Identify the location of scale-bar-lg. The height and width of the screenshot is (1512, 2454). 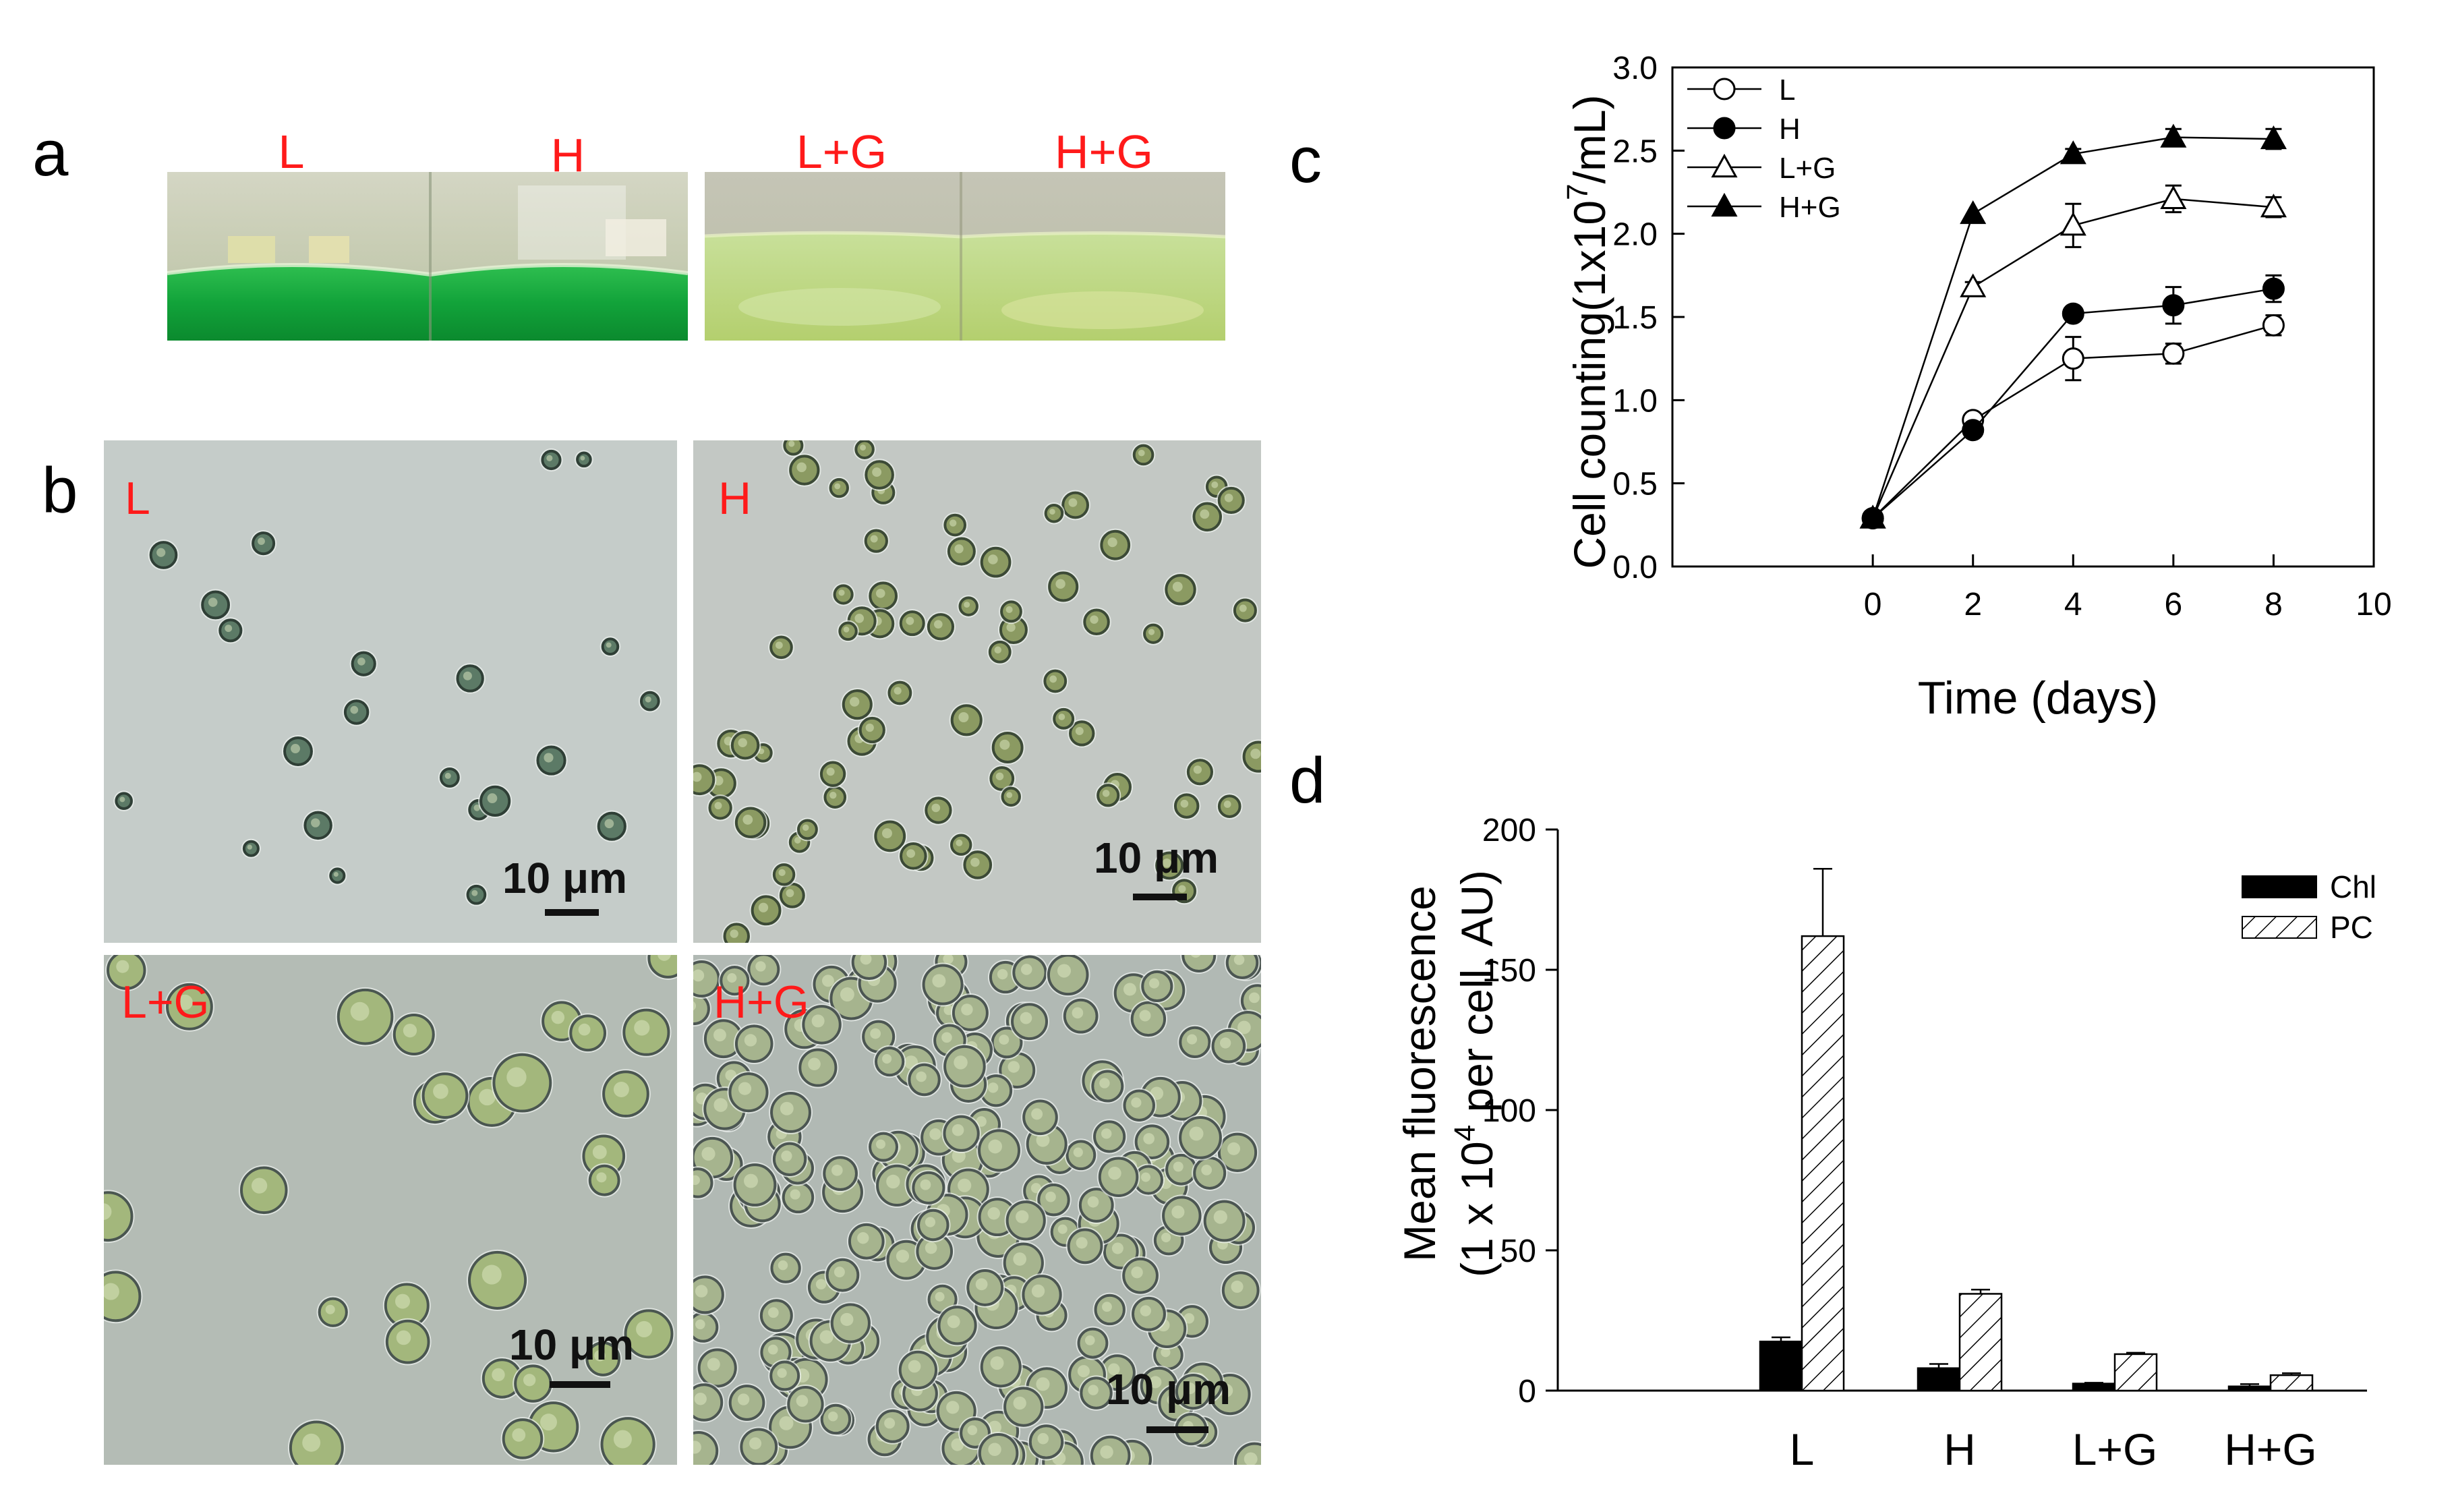
(580, 1384).